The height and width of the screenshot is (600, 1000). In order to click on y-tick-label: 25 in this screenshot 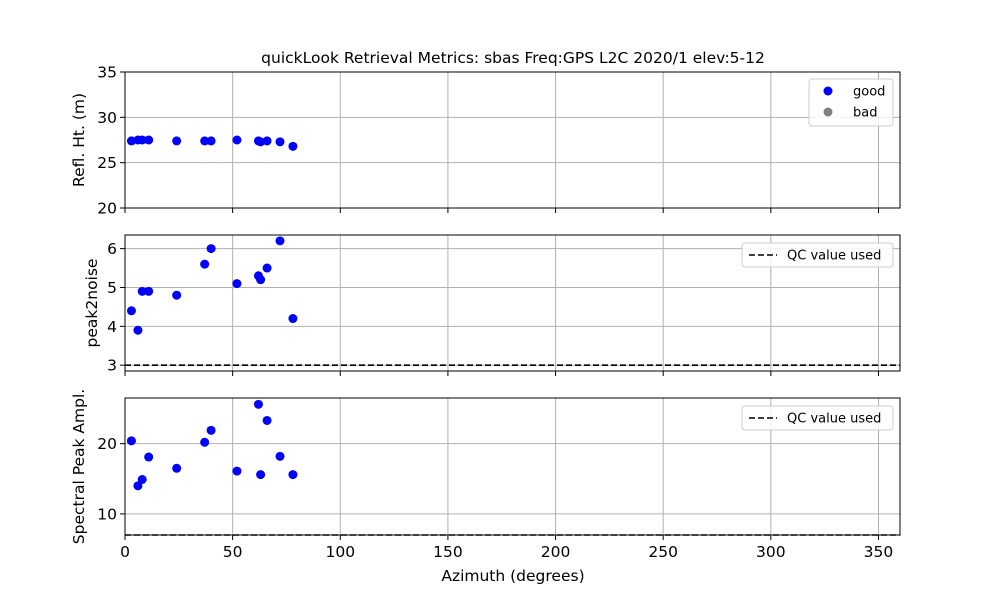, I will do `click(107, 163)`.